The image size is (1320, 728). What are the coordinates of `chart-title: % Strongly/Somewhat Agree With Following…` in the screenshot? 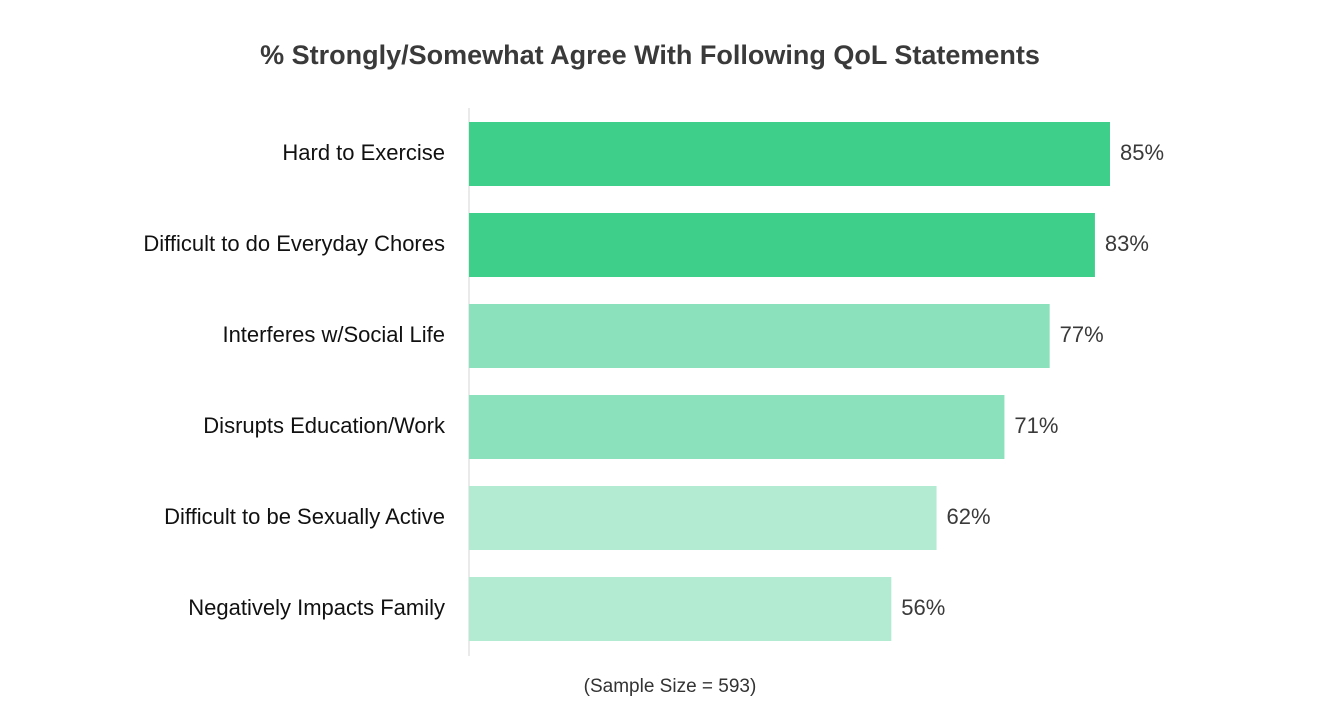 It's located at (650, 55).